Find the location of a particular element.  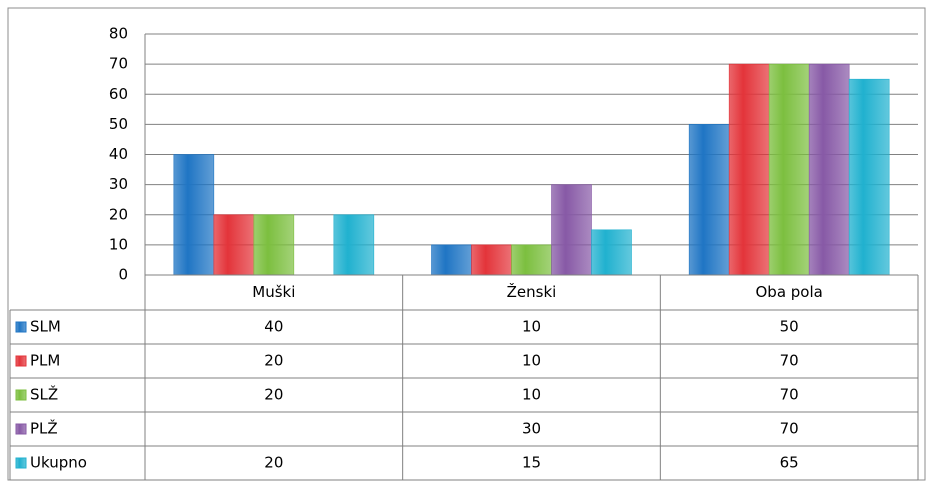

table-cell: 65 is located at coordinates (789, 463).